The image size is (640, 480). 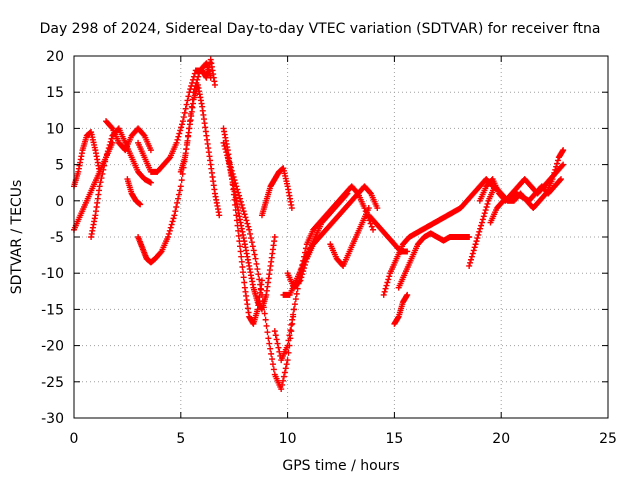 What do you see at coordinates (288, 439) in the screenshot?
I see `x-tick-label: 10` at bounding box center [288, 439].